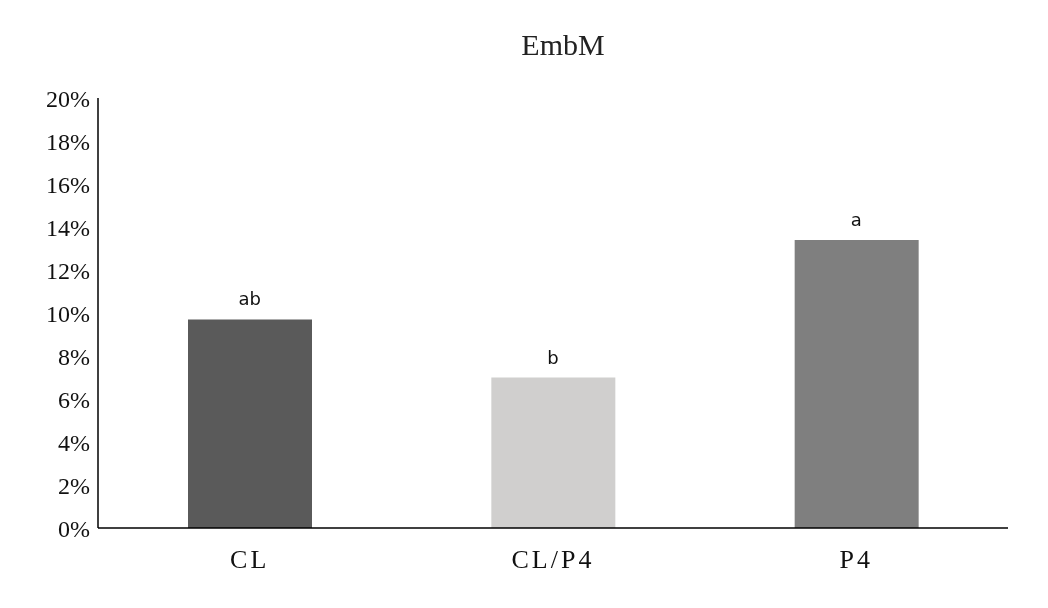  I want to click on x-tick-label: CL/P4, so click(553, 560).